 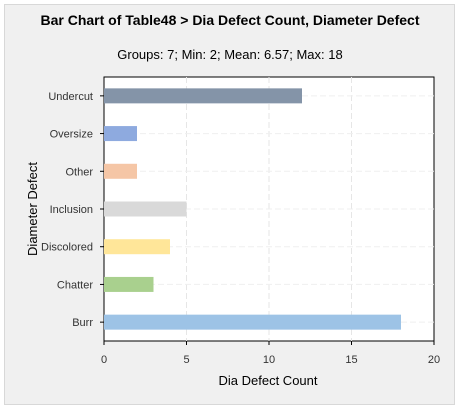 I want to click on x-tick-label: 20, so click(x=434, y=360).